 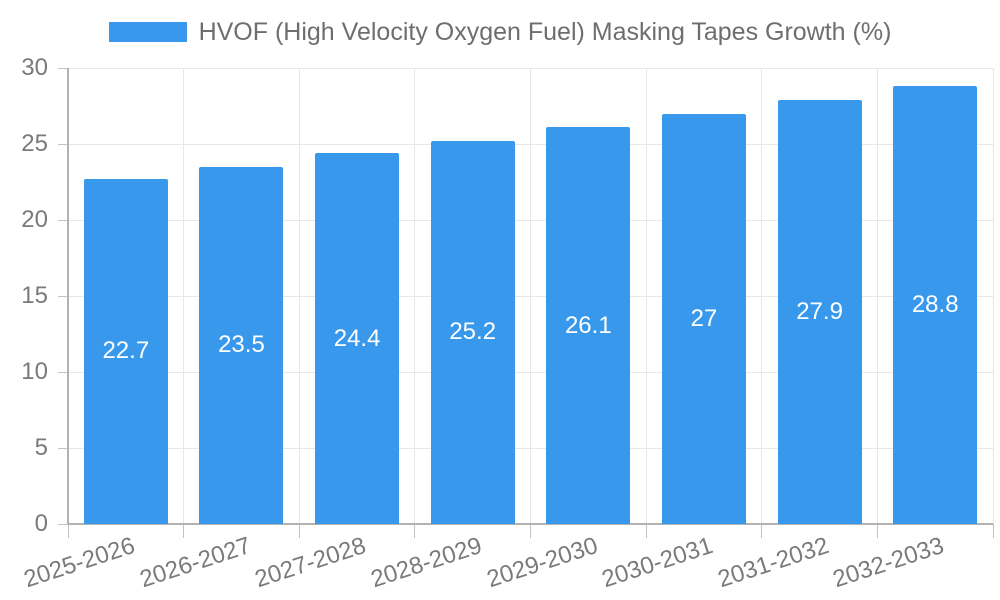 What do you see at coordinates (542, 563) in the screenshot?
I see `x-axis-tick-label: 2029-2030` at bounding box center [542, 563].